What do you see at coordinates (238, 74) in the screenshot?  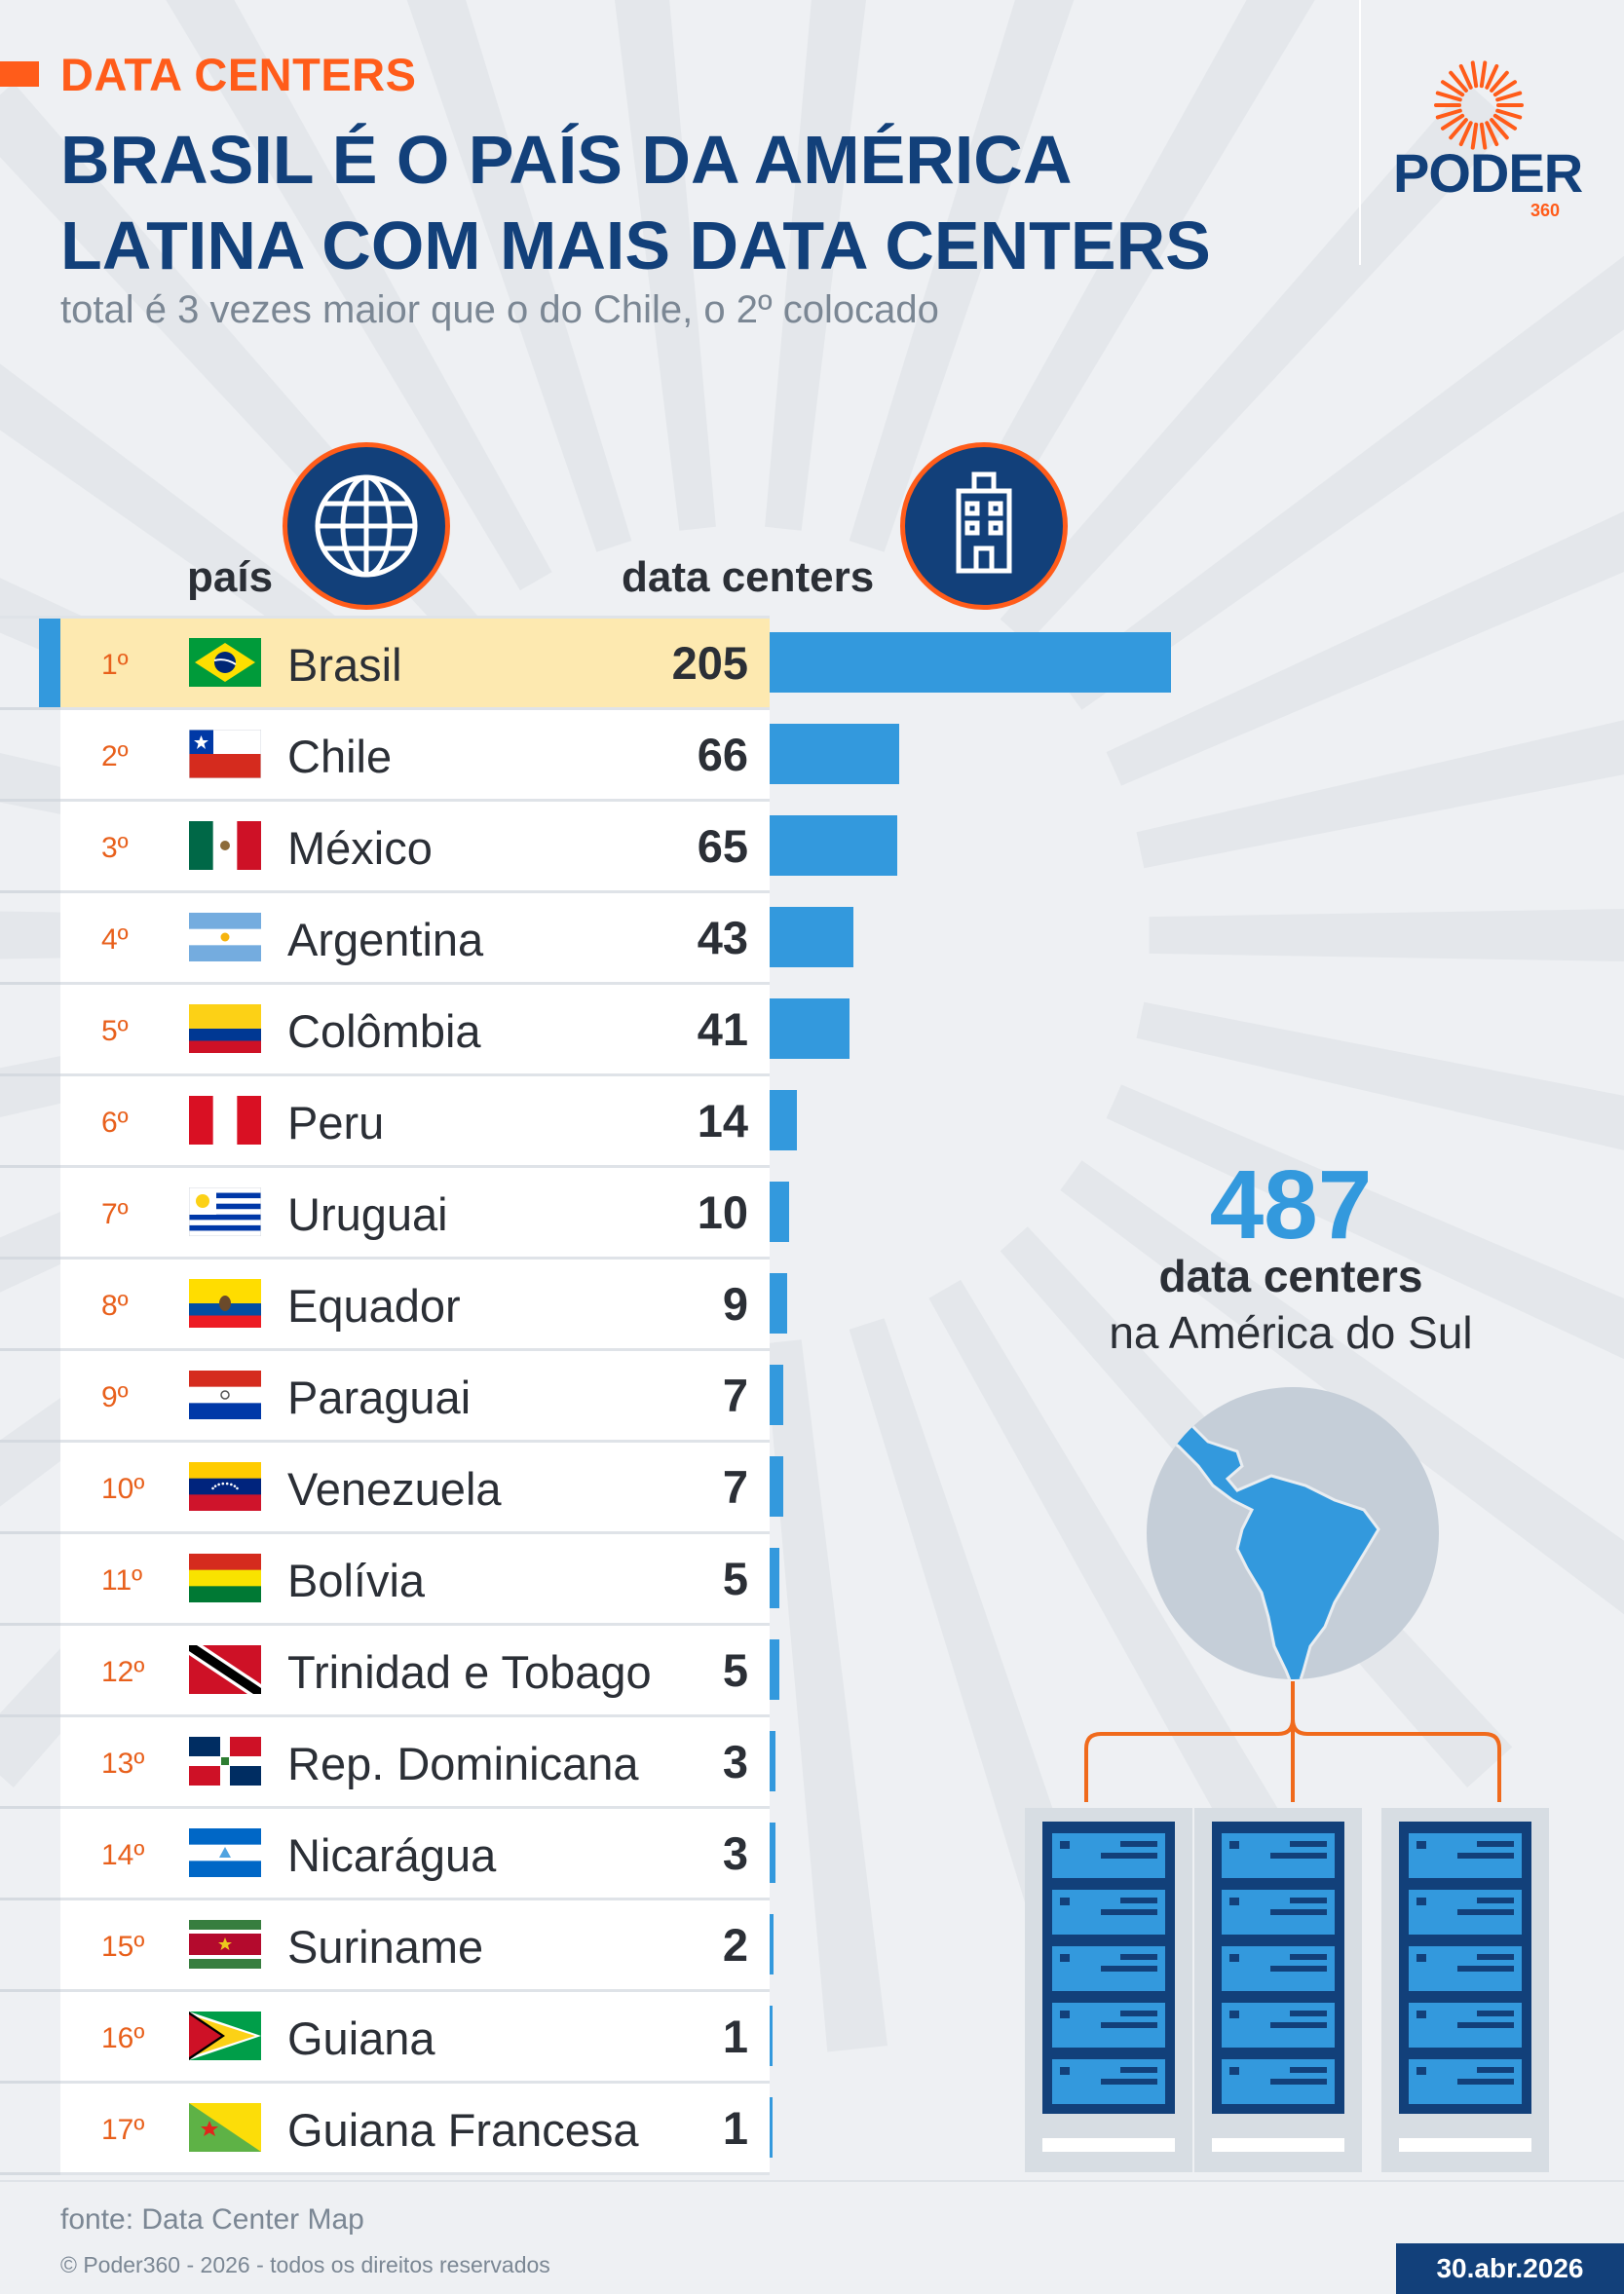 I see `kicker-label: DATA CENTERS` at bounding box center [238, 74].